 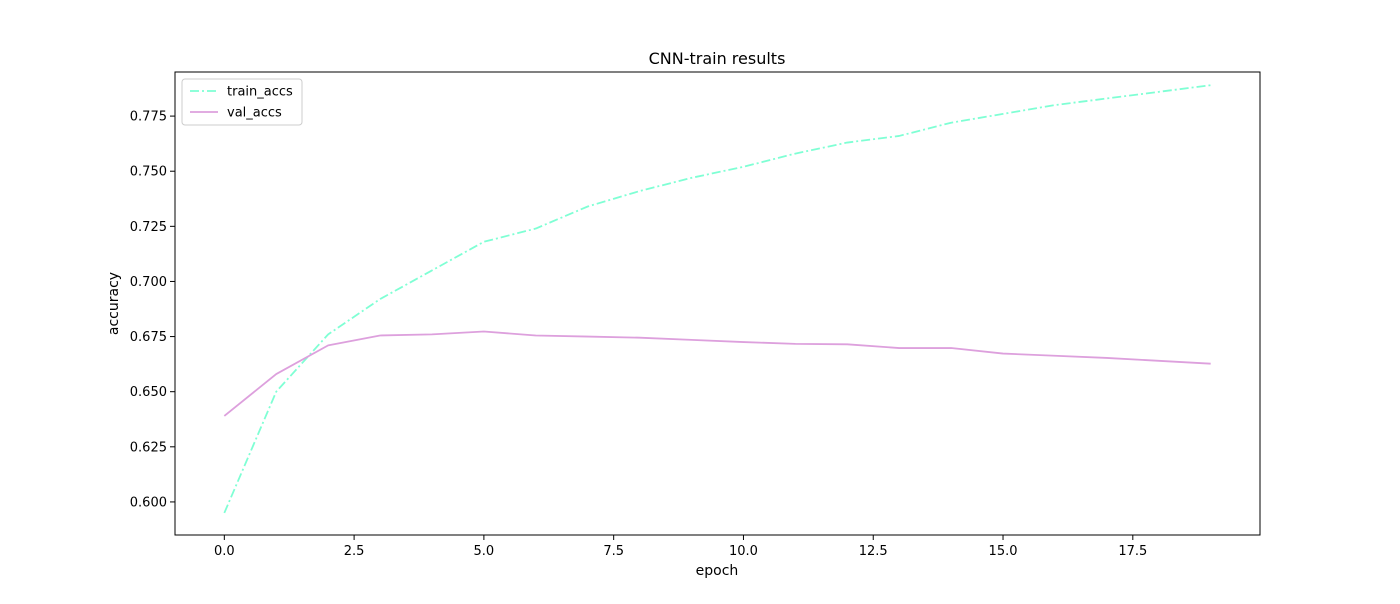 I want to click on y-tick-label: 0.625, so click(x=148, y=447).